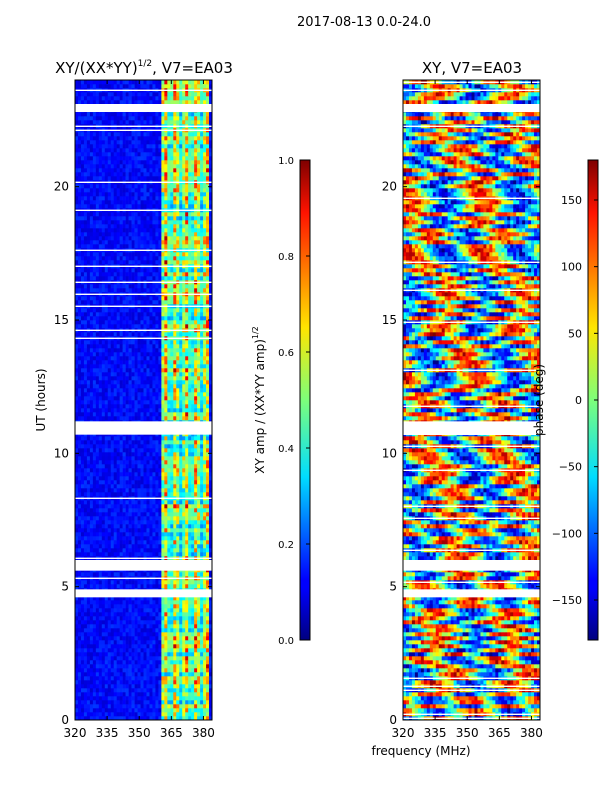 Image resolution: width=600 pixels, height=800 pixels. Describe the element at coordinates (305, 400) in the screenshot. I see `amplitude-colorbar-bar` at that location.